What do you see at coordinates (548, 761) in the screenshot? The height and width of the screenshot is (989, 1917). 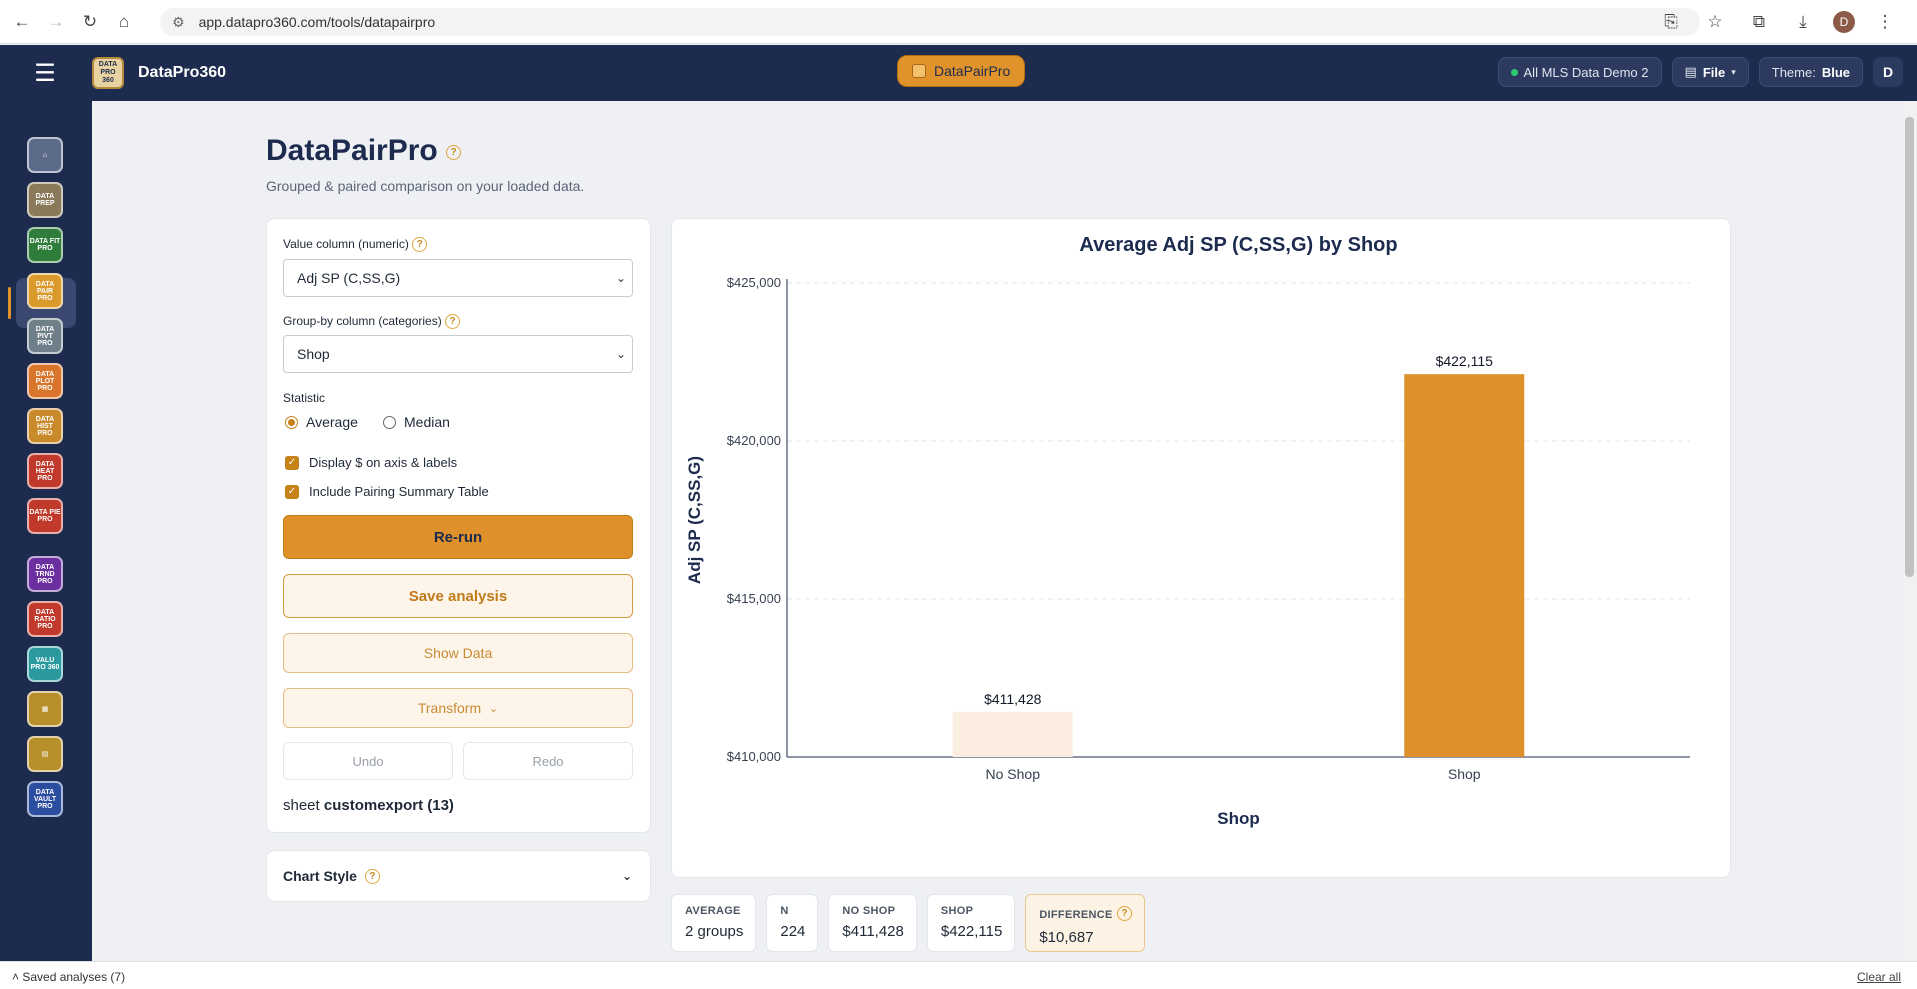 I see `redo-button: Redo` at bounding box center [548, 761].